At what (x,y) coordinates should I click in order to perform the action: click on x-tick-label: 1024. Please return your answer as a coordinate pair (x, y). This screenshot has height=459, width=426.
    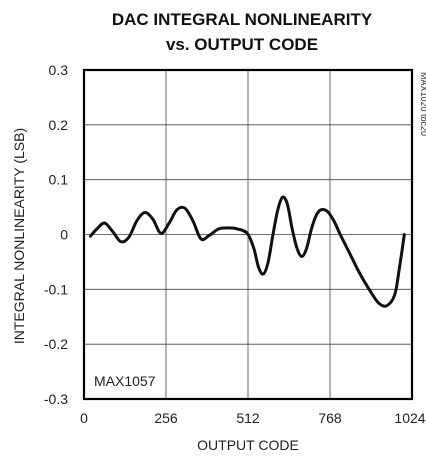
    Looking at the image, I should click on (409, 418).